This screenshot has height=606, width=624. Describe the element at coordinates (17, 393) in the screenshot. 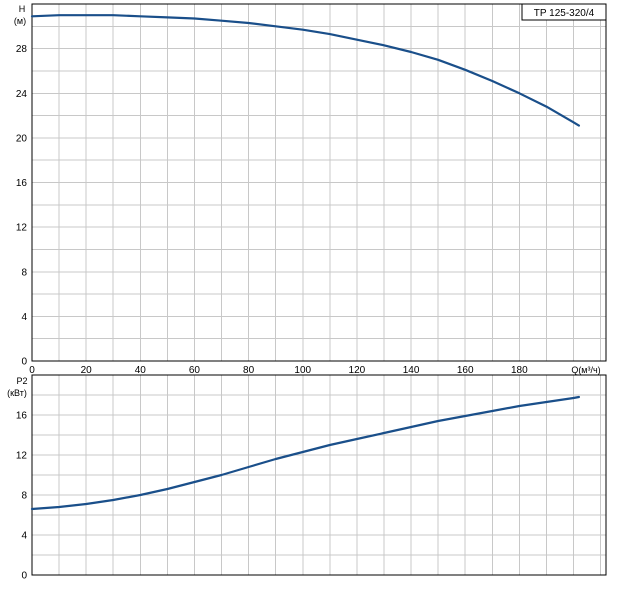

I see `y-axis-unit: (кВт)` at that location.